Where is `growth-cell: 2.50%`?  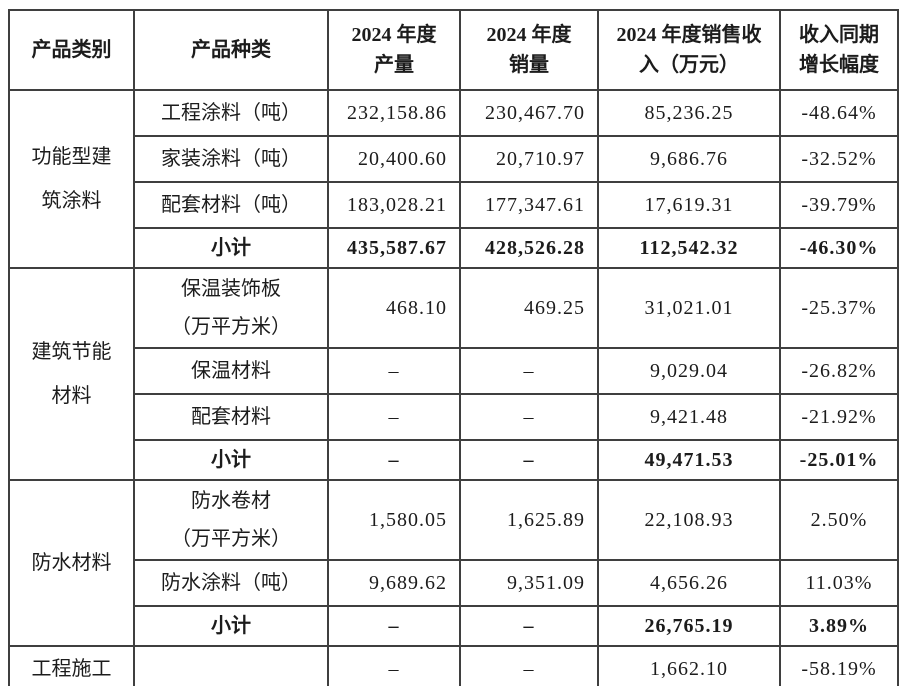
growth-cell: 2.50% is located at coordinates (839, 520).